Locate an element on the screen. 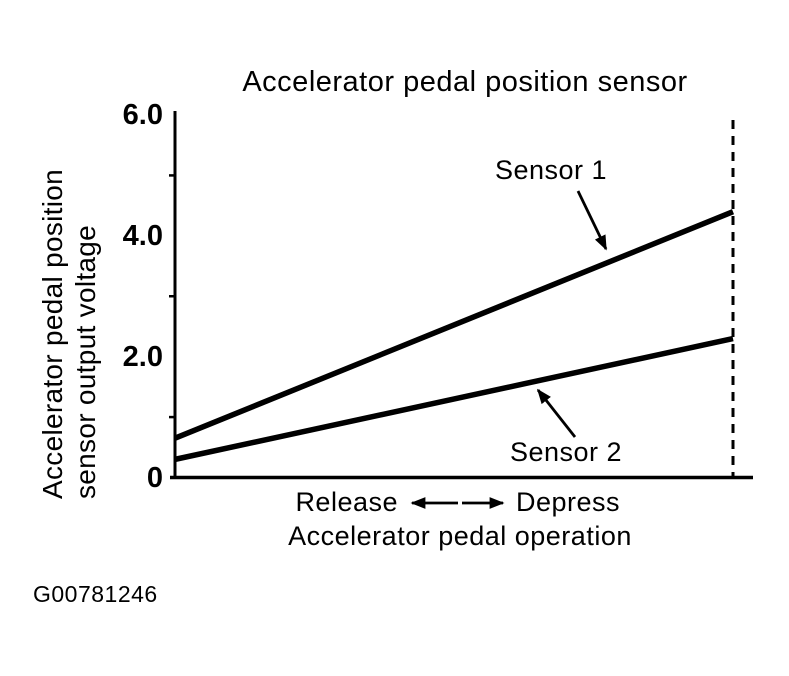 This screenshot has height=676, width=789. x-axis-depress-label: Depress is located at coordinates (568, 502).